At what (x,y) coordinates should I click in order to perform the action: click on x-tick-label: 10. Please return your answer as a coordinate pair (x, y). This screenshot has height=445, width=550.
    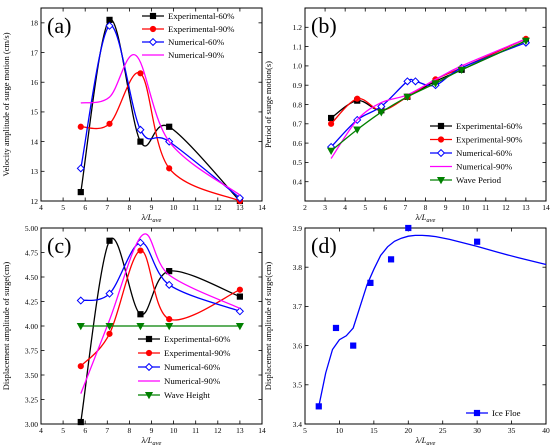
    Looking at the image, I should click on (174, 207).